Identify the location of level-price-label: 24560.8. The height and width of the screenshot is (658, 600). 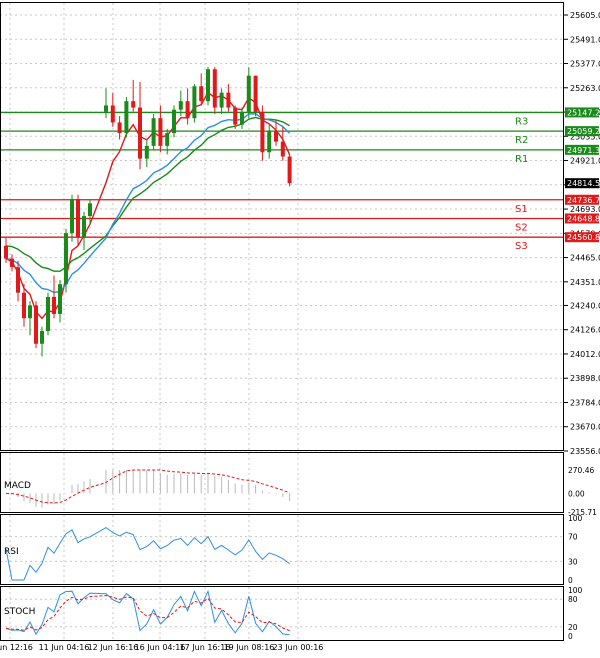
(583, 237).